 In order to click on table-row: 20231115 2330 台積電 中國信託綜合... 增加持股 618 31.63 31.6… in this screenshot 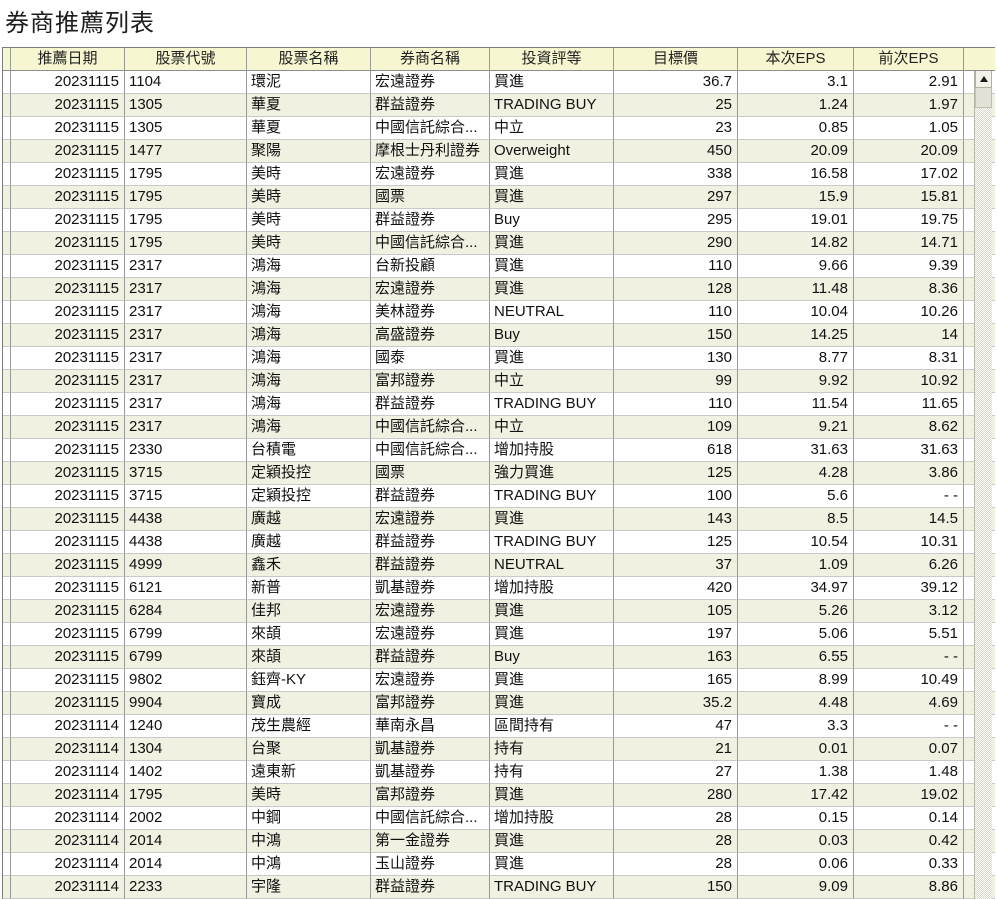, I will do `click(499, 450)`.